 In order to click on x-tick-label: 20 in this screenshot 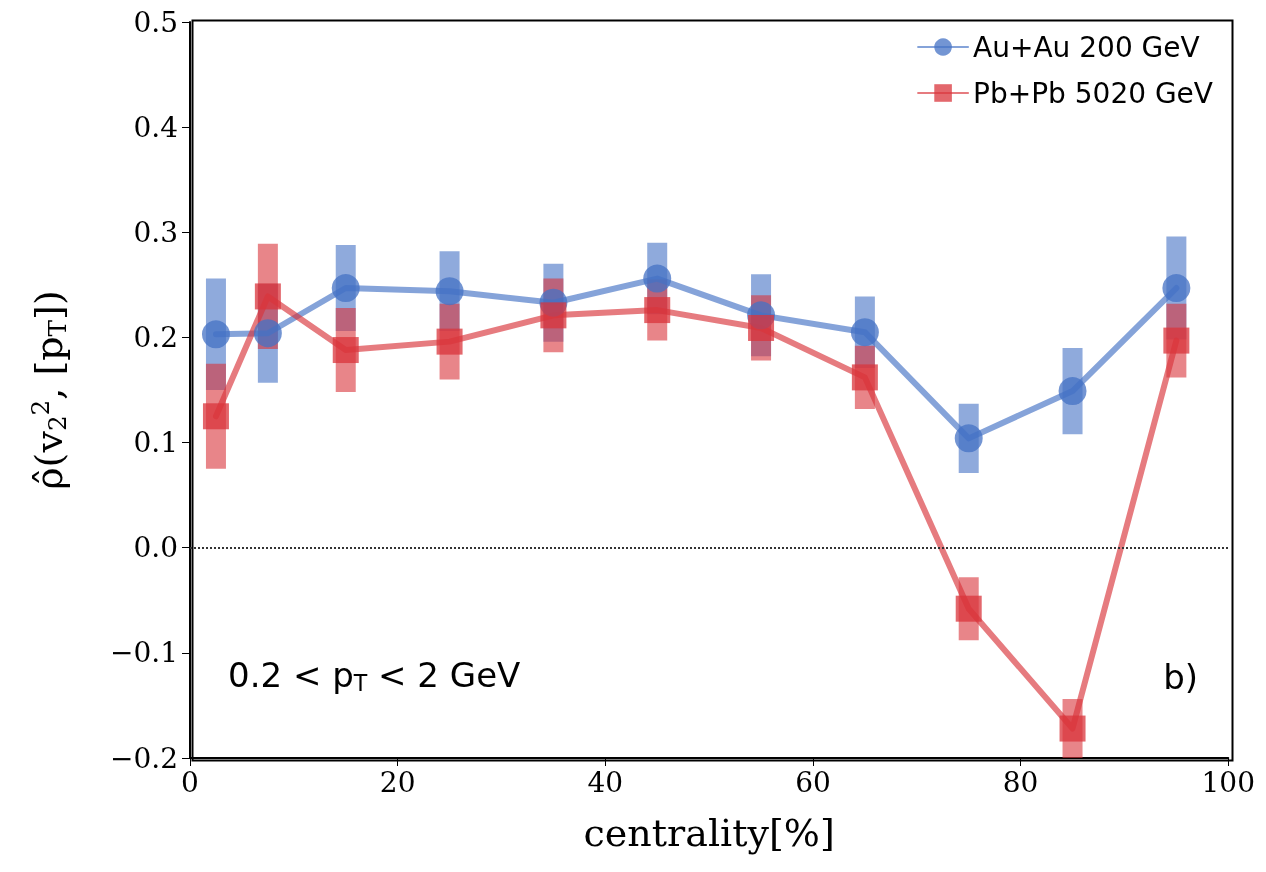, I will do `click(397, 782)`.